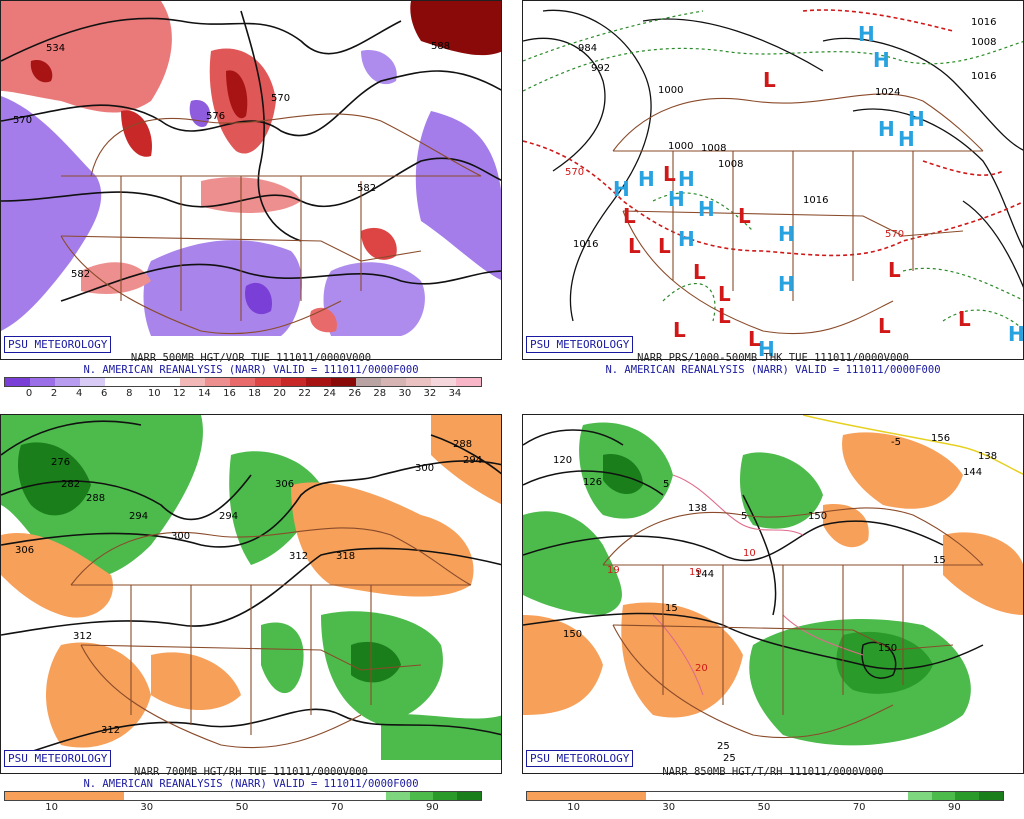 This screenshot has width=1024, height=819. I want to click on colorbar-tick-label: 10, so click(51, 807).